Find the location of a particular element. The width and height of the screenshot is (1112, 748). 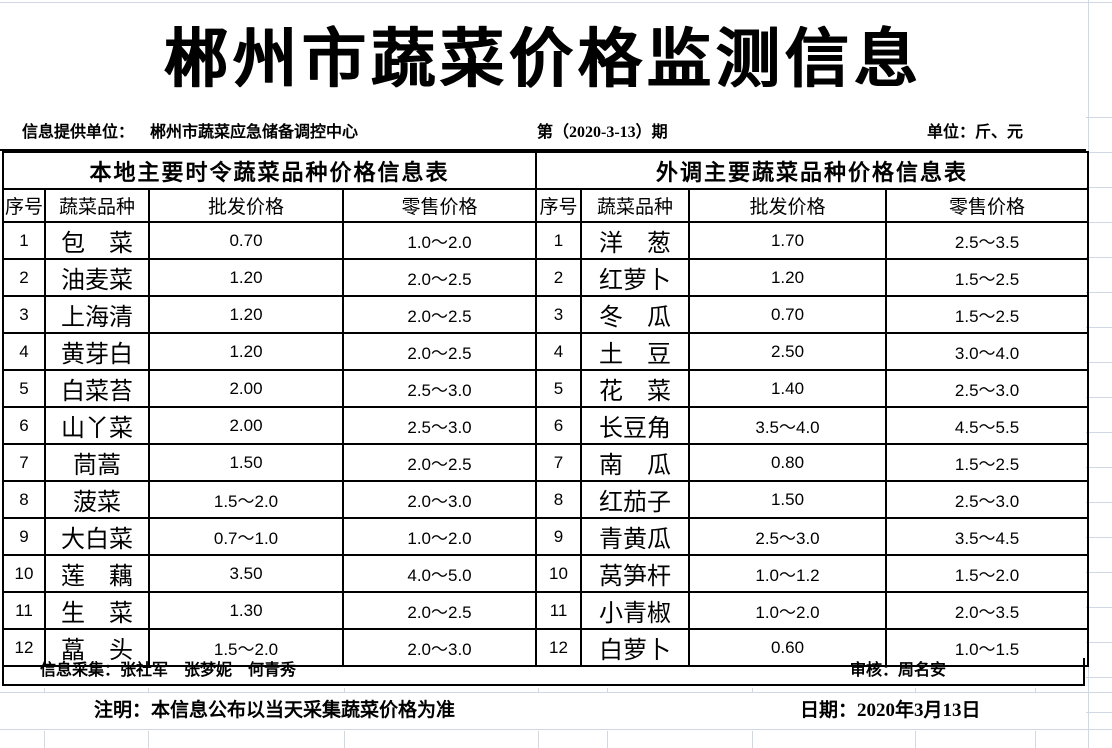

wholesale-price: 1.0～2.0 is located at coordinates (788, 610).